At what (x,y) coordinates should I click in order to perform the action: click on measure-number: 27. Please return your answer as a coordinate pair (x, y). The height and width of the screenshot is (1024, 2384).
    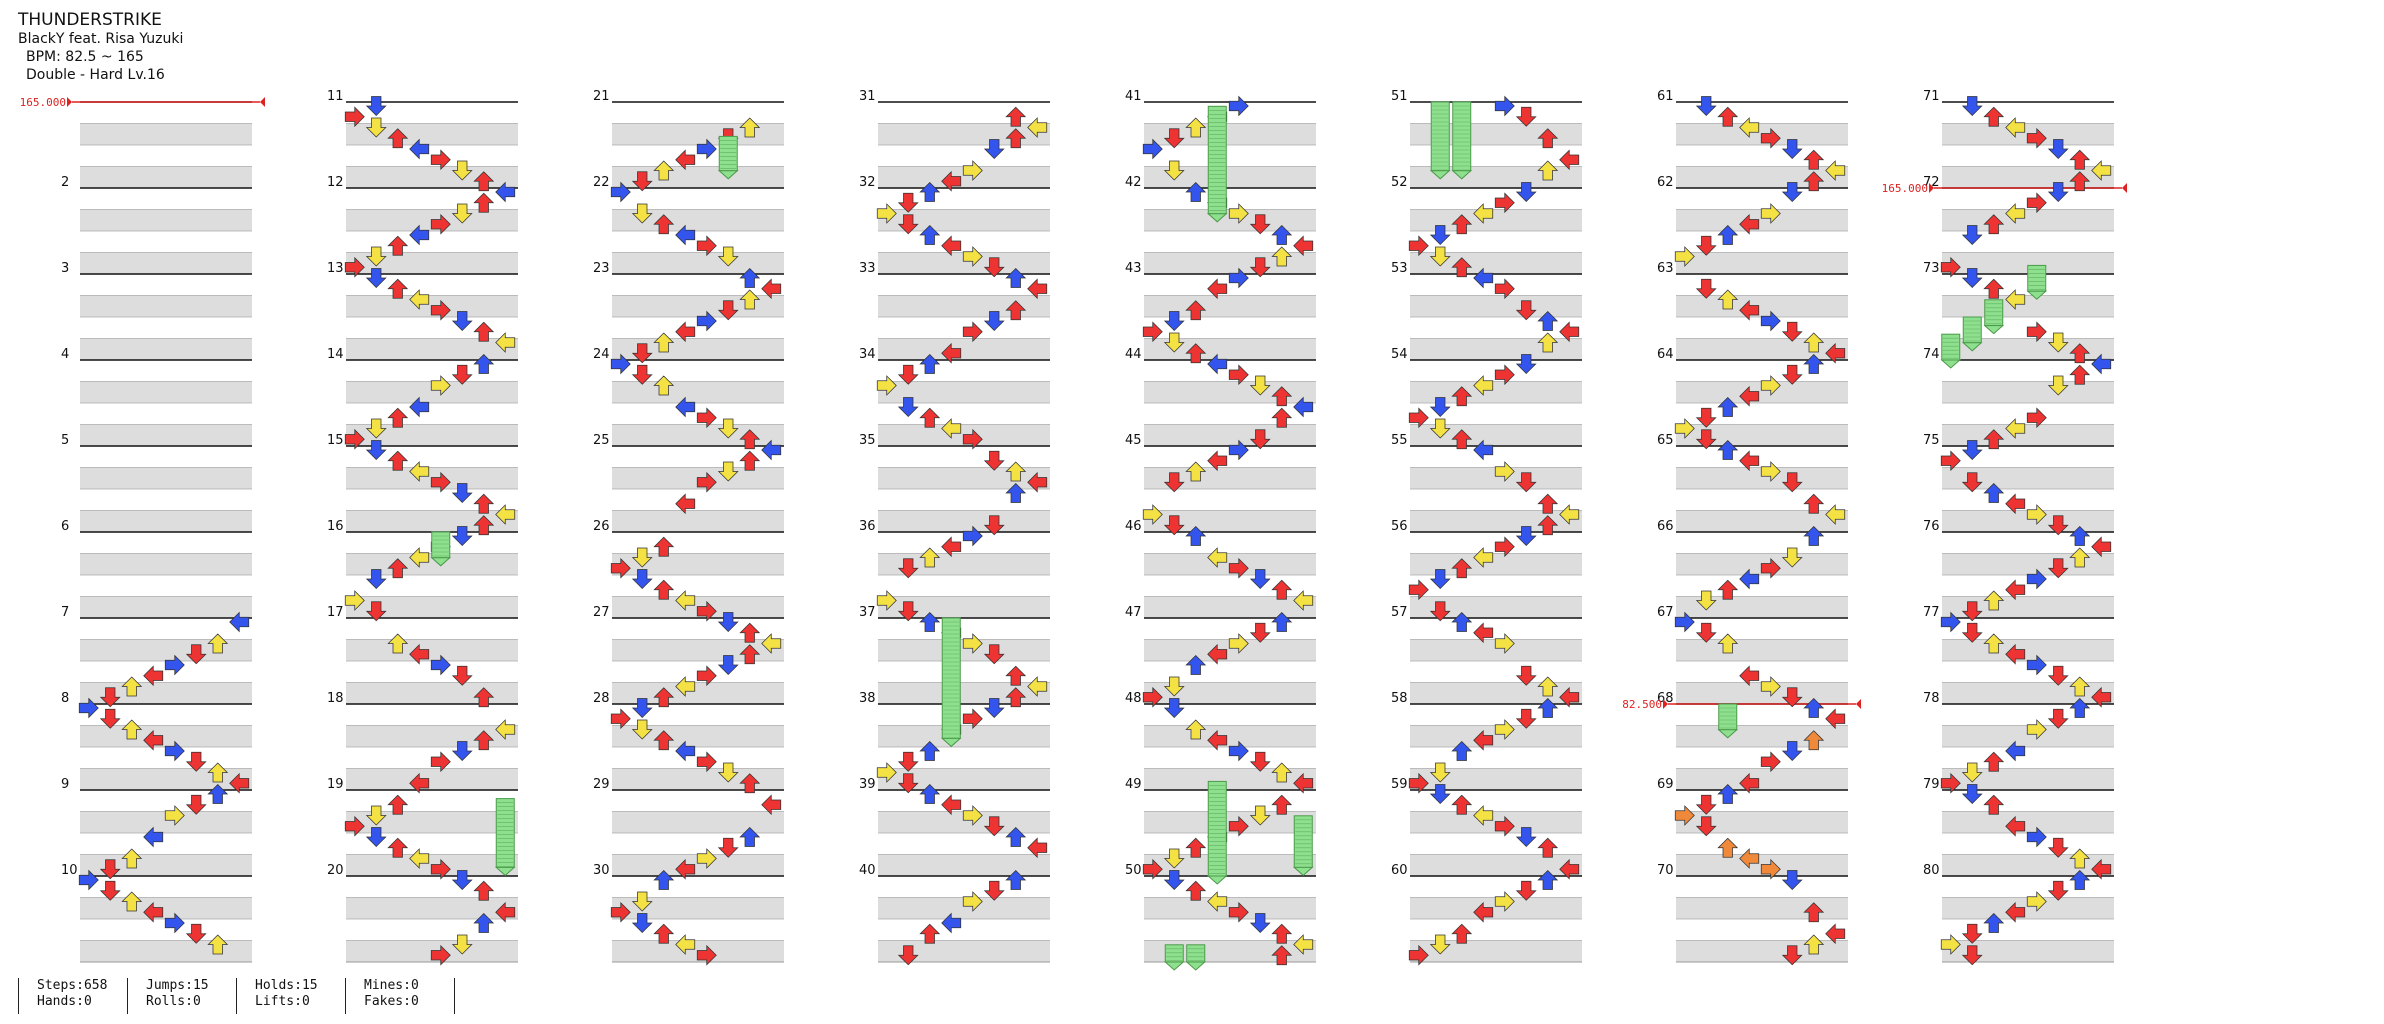
    Looking at the image, I should click on (601, 612).